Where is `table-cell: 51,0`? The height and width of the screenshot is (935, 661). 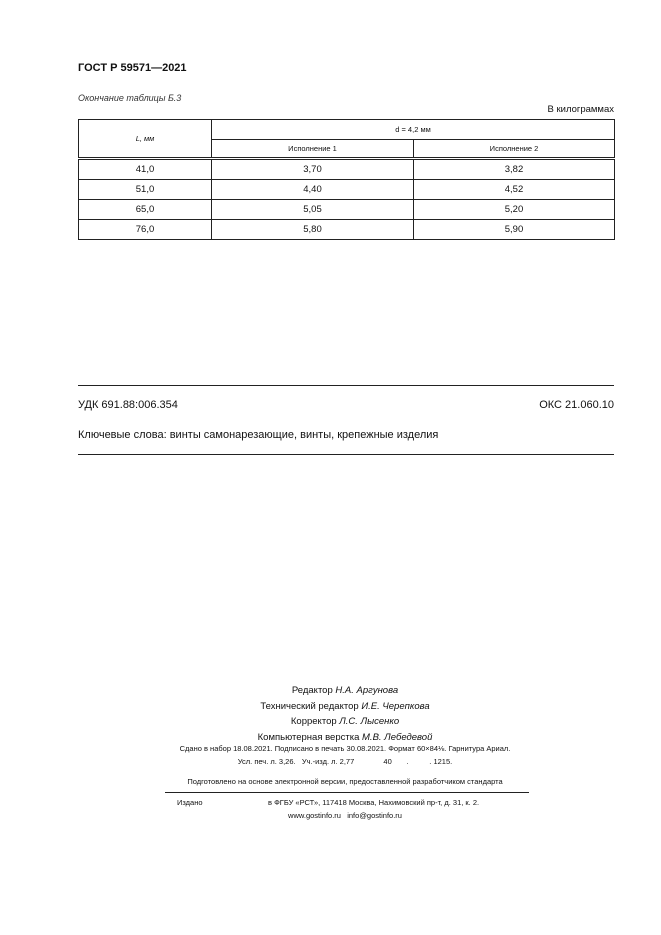 table-cell: 51,0 is located at coordinates (145, 189).